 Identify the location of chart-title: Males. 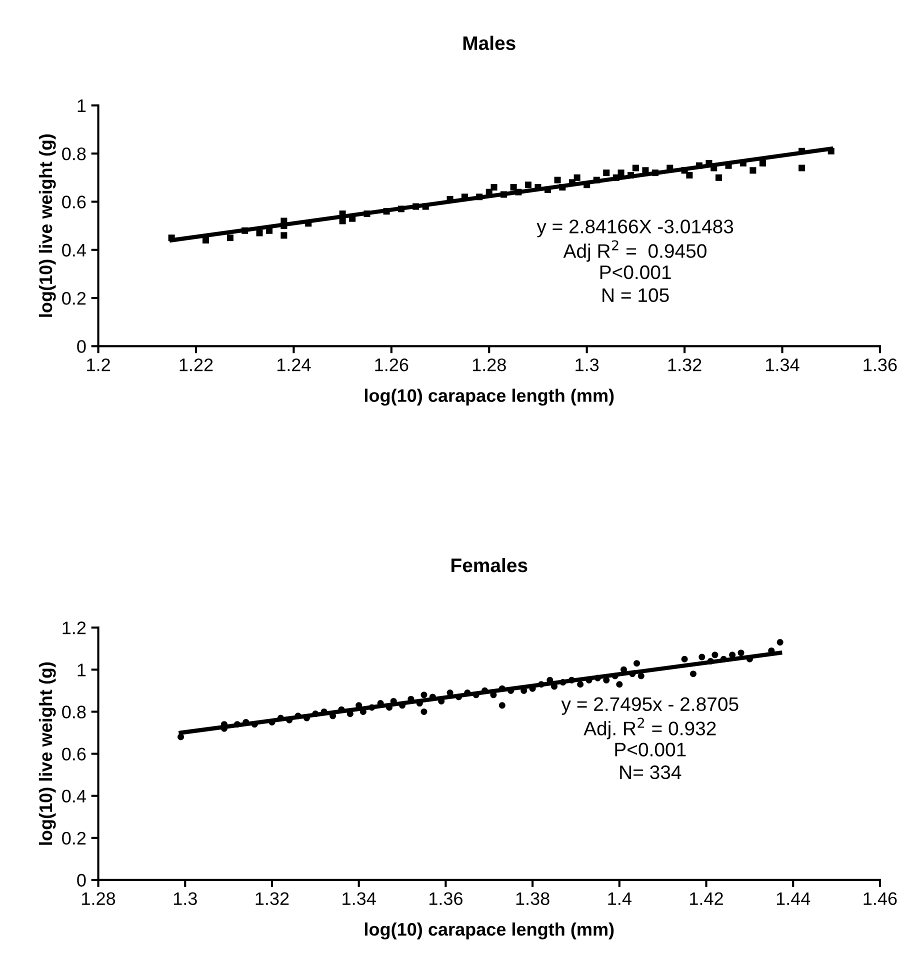
(489, 43).